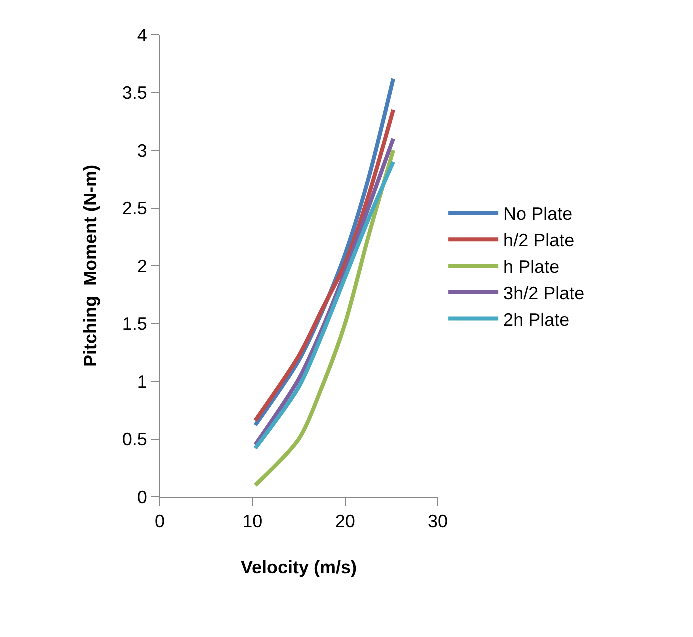 This screenshot has height=637, width=693. Describe the element at coordinates (537, 320) in the screenshot. I see `legend-label: 2h Plate` at that location.